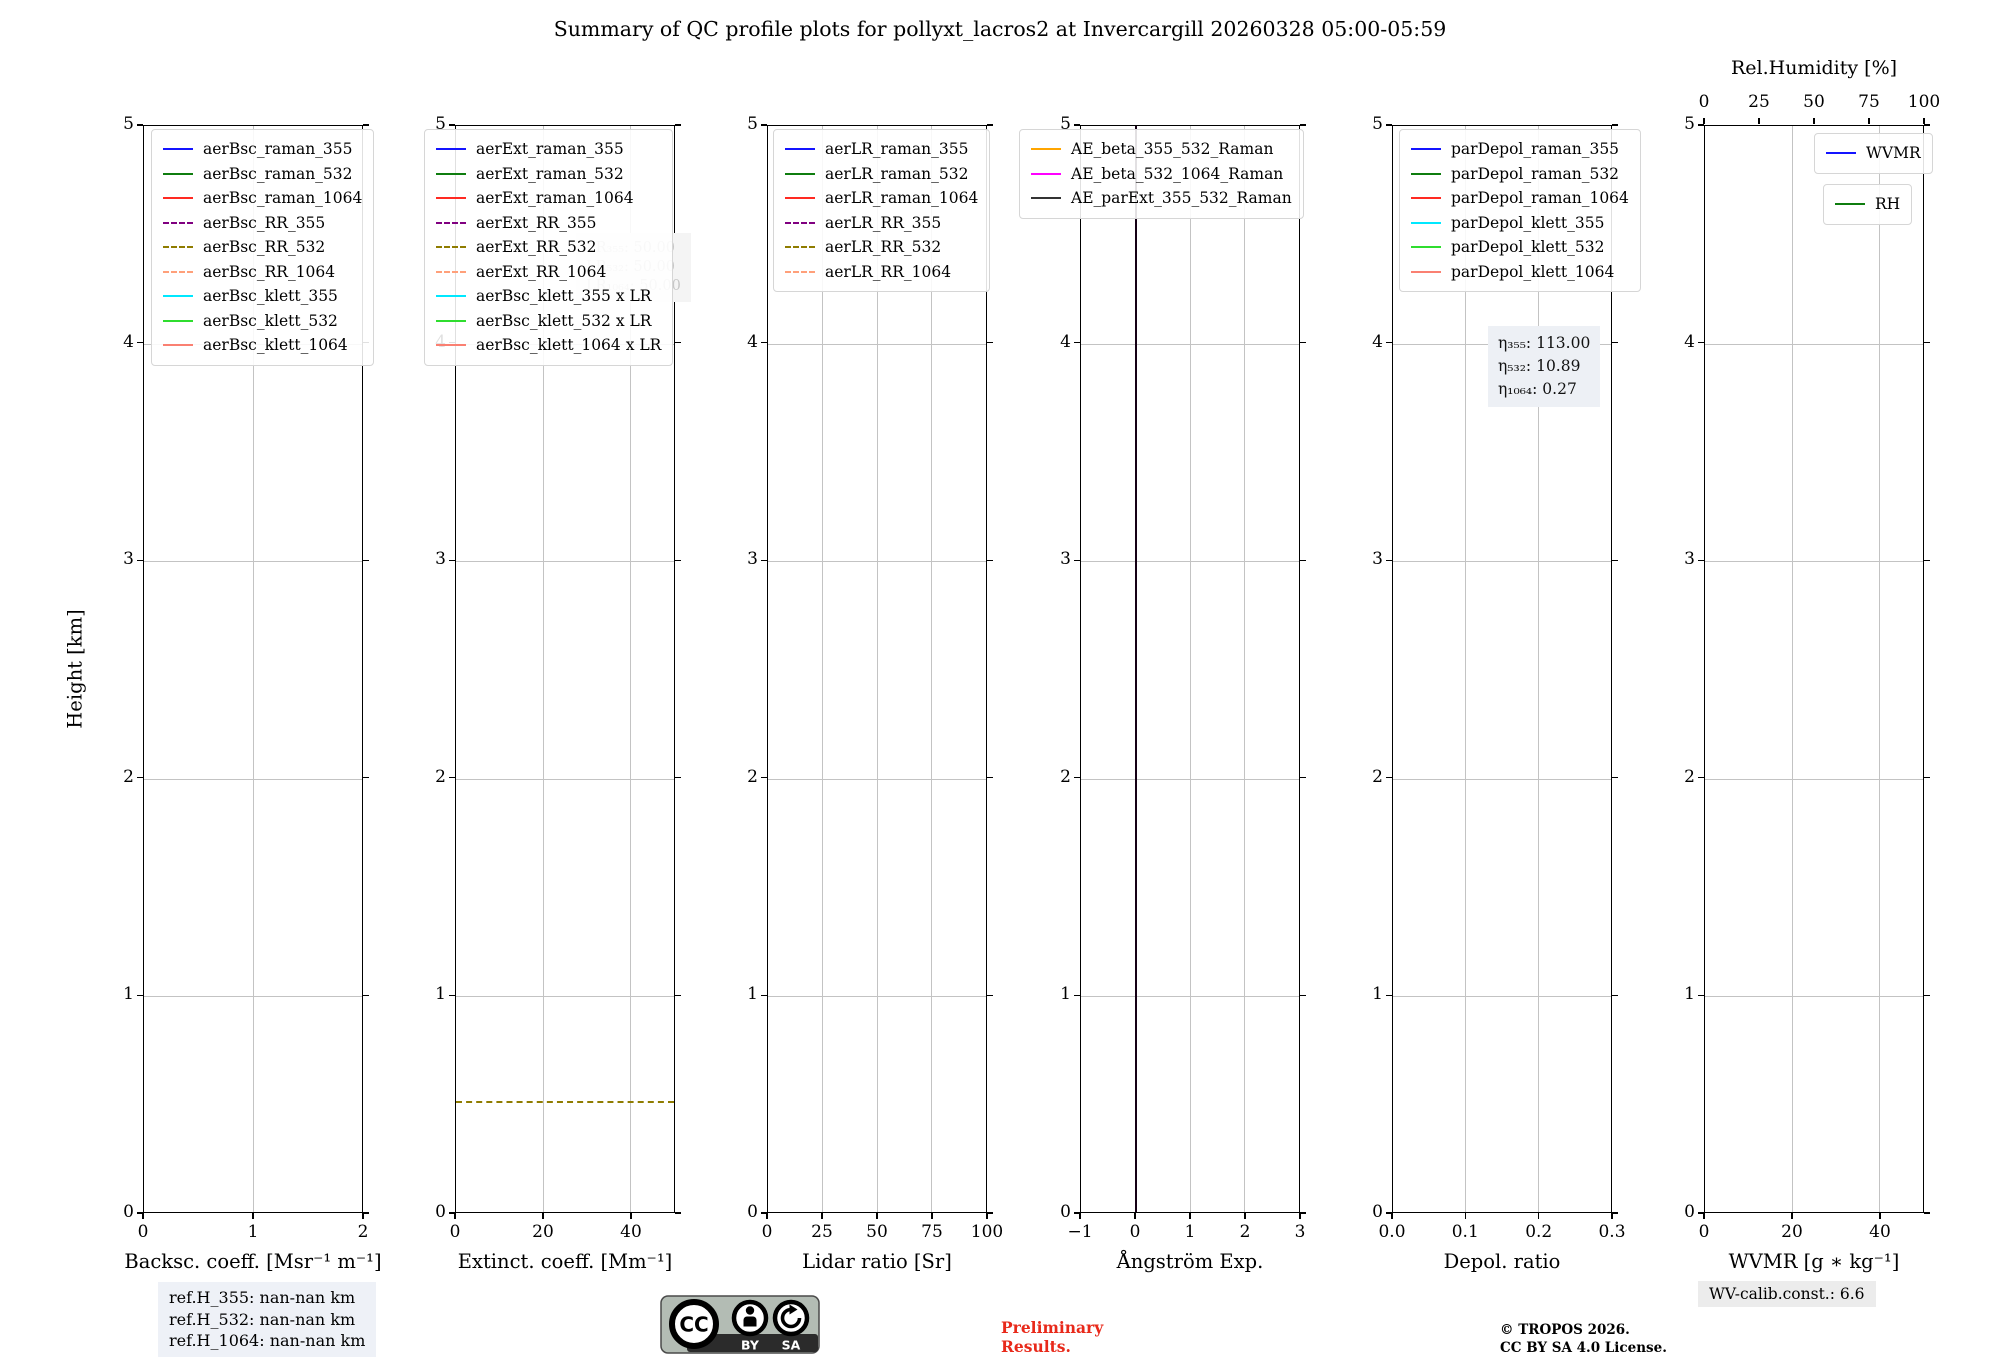  I want to click on legend-label: aerExt_raman_1064, so click(555, 198).